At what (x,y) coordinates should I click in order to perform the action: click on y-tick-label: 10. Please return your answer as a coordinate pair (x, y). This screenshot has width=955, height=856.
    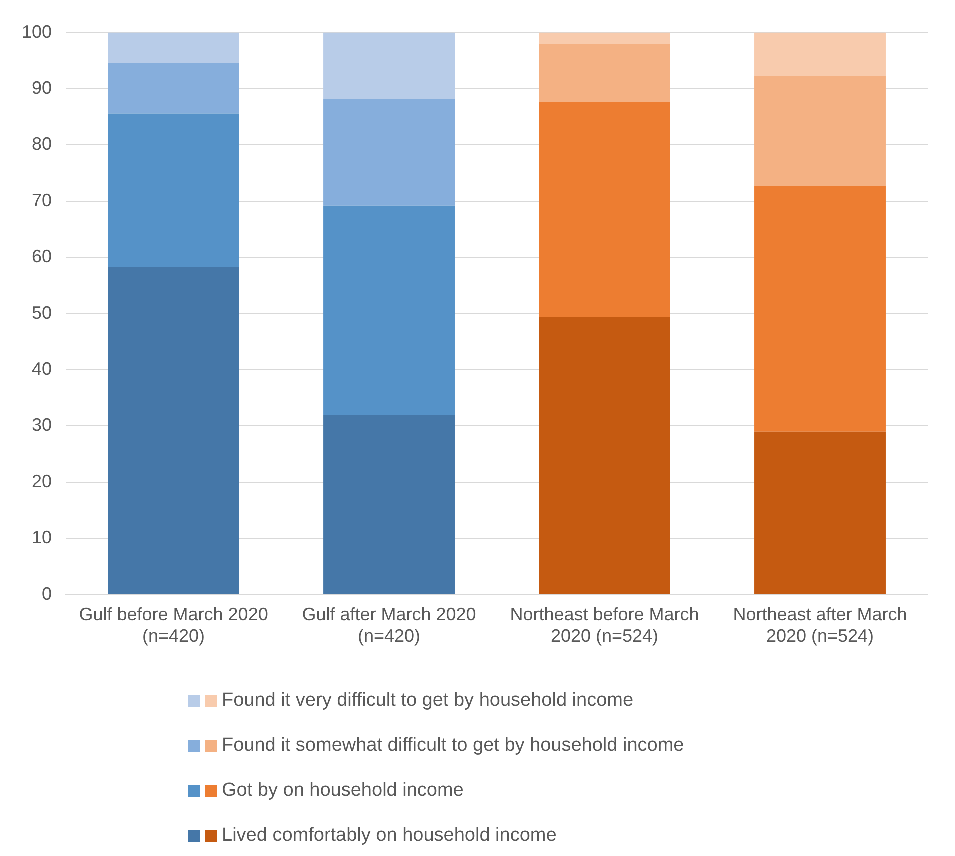
    Looking at the image, I should click on (42, 538).